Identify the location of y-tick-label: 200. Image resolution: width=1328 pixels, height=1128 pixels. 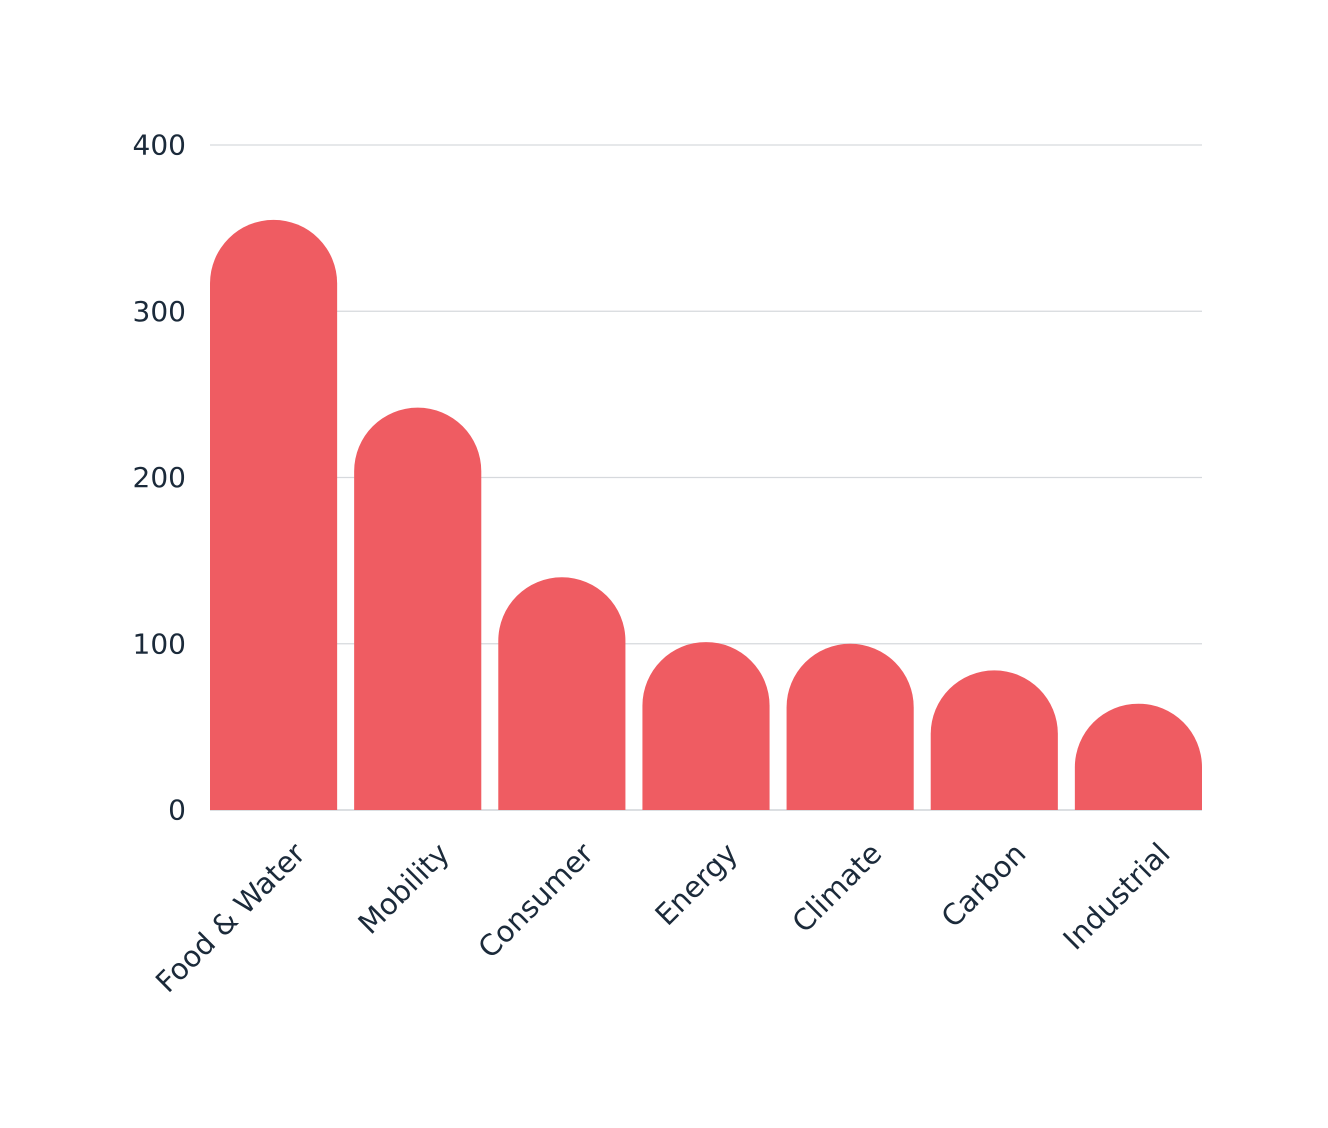
(159, 477).